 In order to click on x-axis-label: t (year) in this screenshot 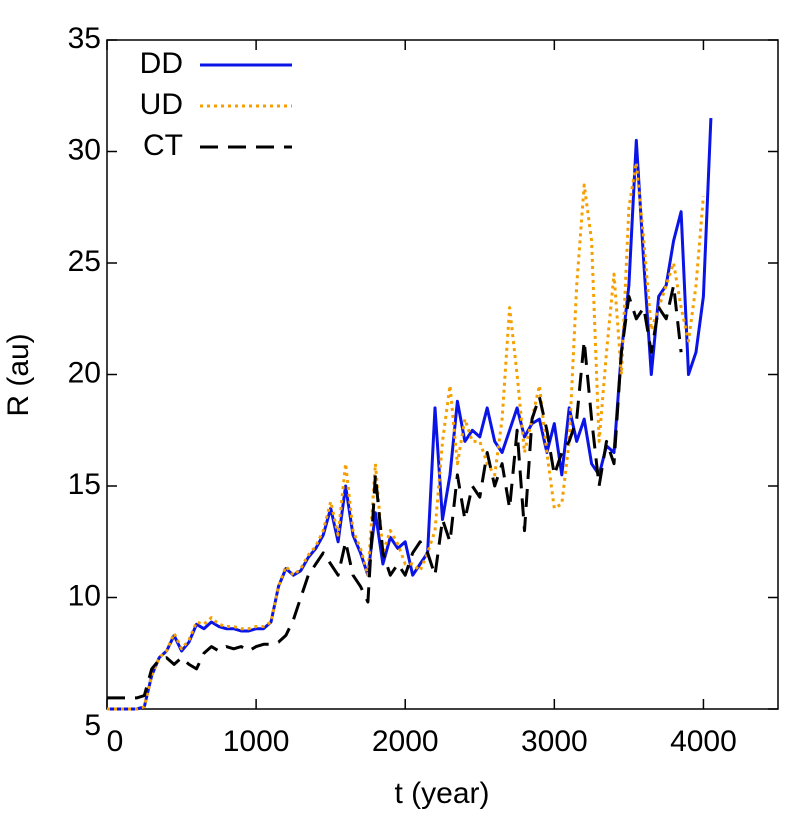, I will do `click(441, 793)`.